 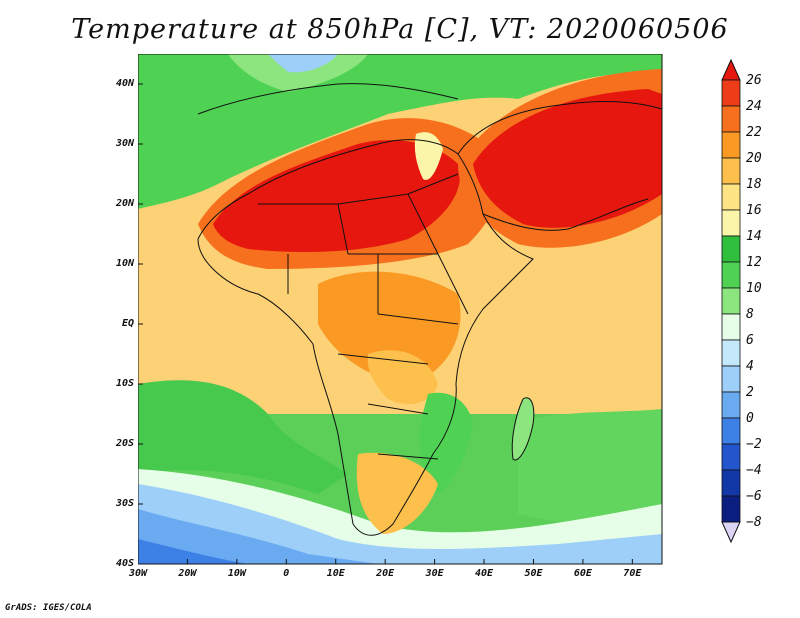 What do you see at coordinates (127, 323) in the screenshot?
I see `lat-label: EQ` at bounding box center [127, 323].